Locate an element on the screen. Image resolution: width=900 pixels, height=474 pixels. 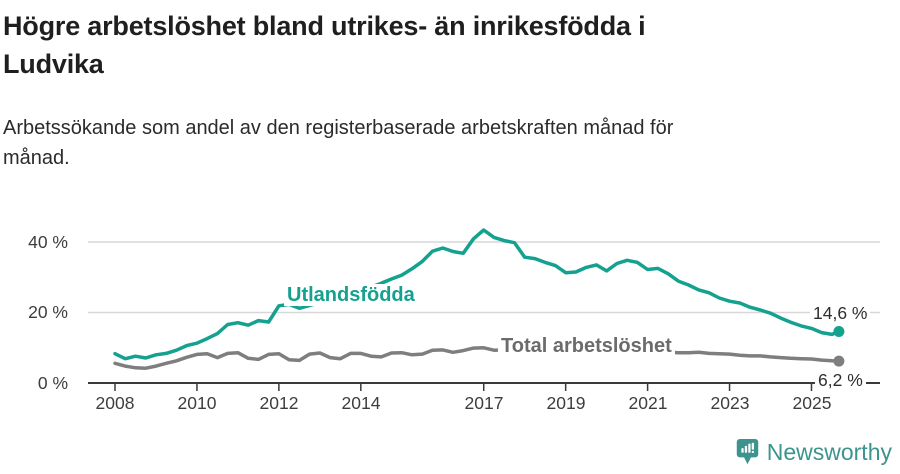
newsworthy-logo-icon is located at coordinates (747, 451).